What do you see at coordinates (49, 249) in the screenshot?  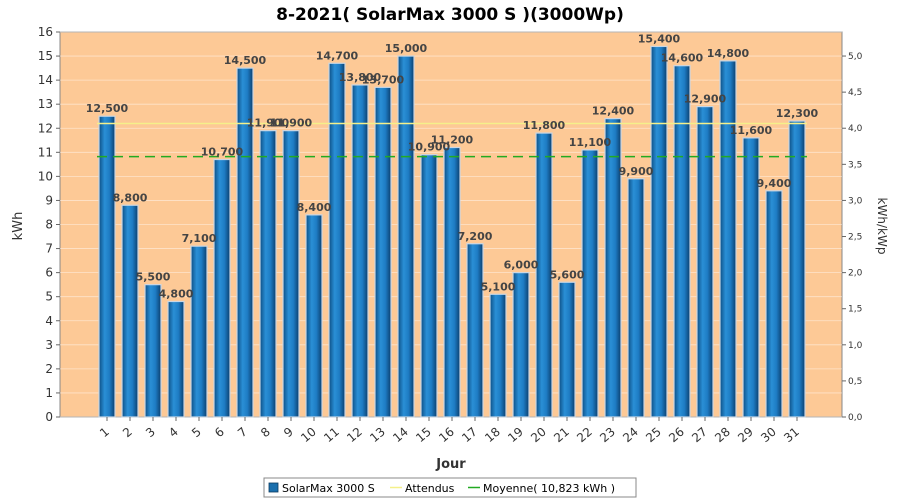 I see `y-tick-label: 7` at bounding box center [49, 249].